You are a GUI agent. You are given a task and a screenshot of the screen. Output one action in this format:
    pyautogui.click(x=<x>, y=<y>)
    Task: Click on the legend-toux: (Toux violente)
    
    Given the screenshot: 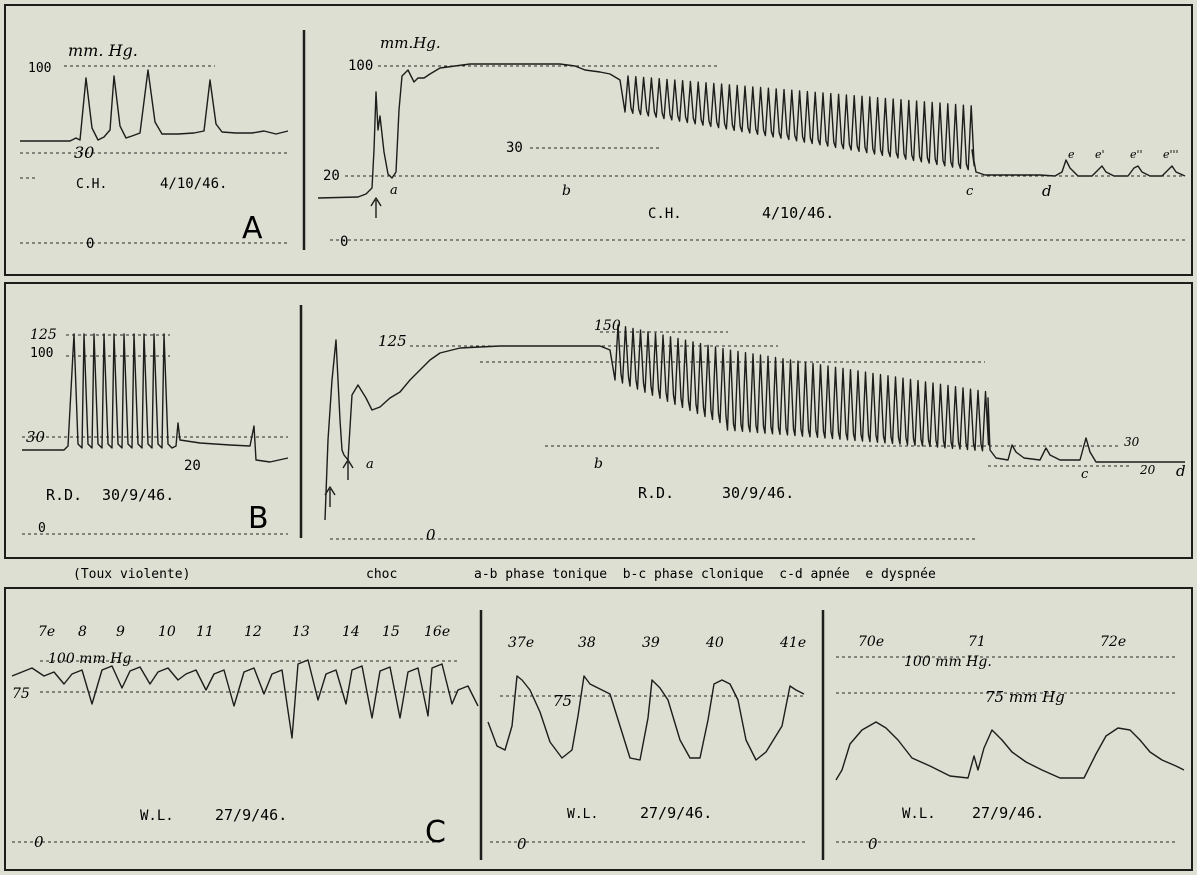 What is the action you would take?
    pyautogui.click(x=131, y=574)
    